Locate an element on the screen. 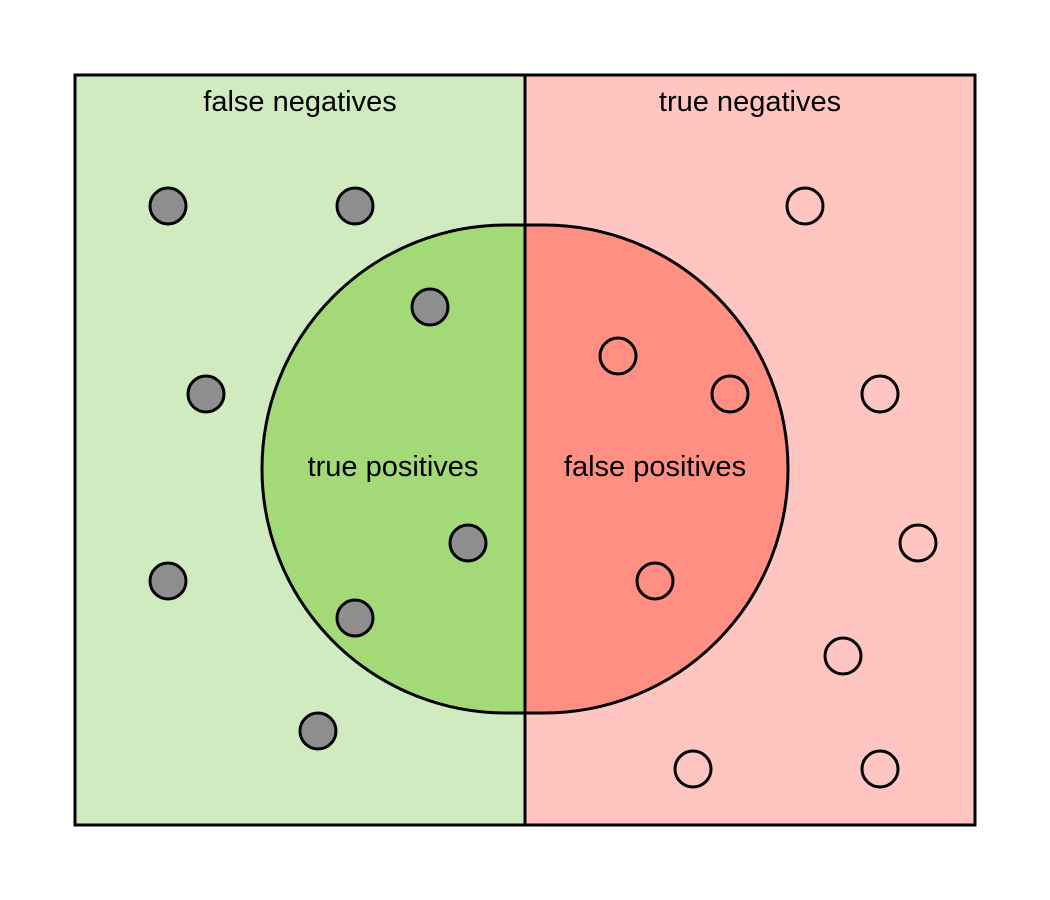 The image size is (1050, 900). false-negatives-label: false negatives is located at coordinates (299, 102).